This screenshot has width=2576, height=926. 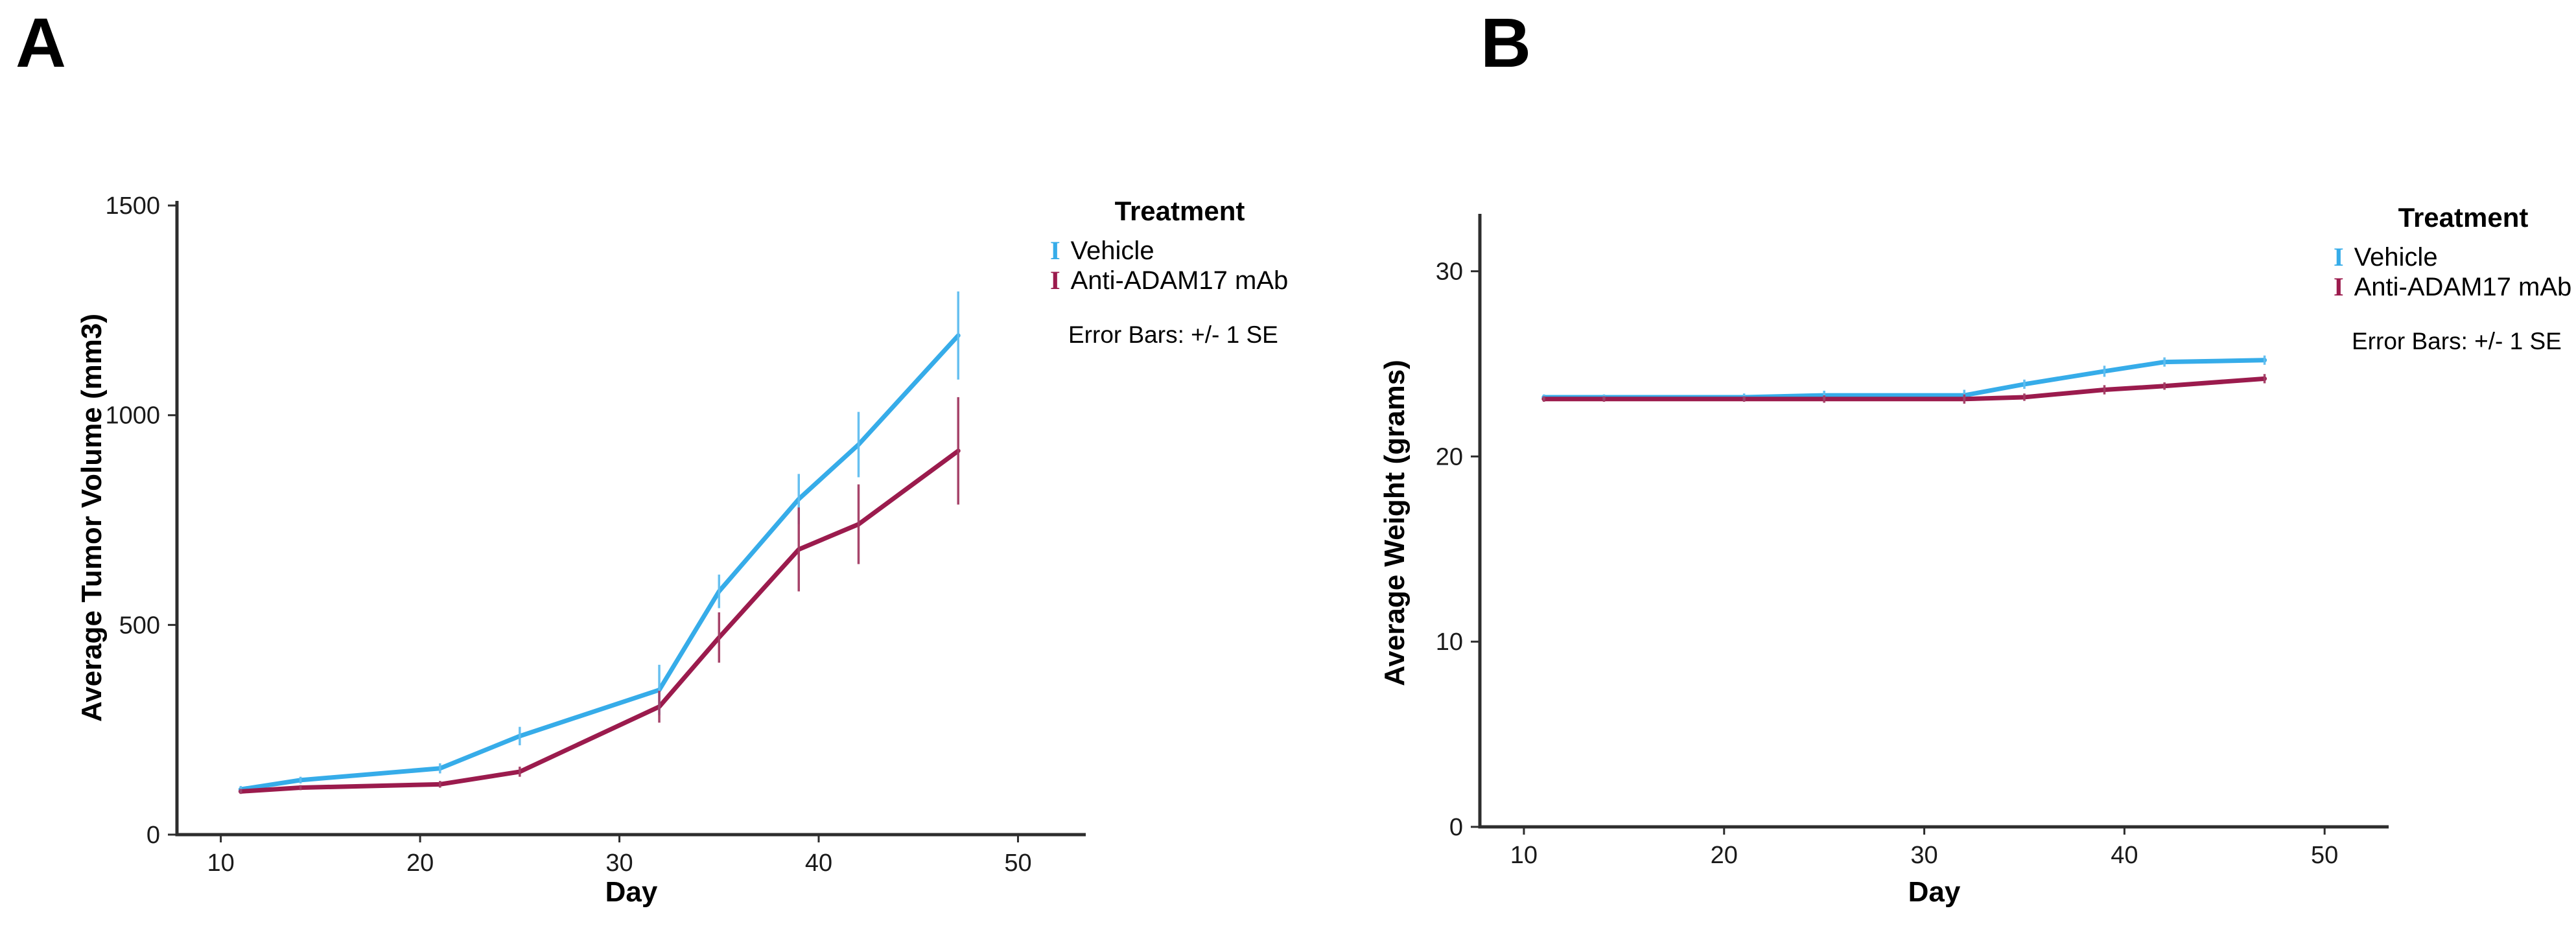 What do you see at coordinates (1934, 892) in the screenshot?
I see `weight-x-axis-label: Day` at bounding box center [1934, 892].